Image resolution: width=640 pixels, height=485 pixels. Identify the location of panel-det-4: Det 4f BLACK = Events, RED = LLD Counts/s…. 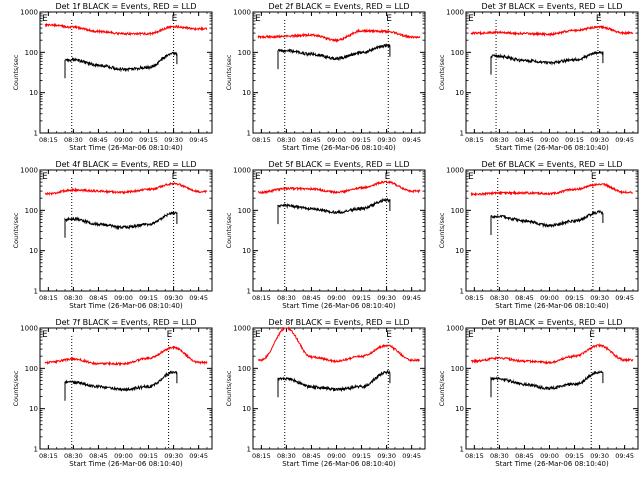
(112, 235).